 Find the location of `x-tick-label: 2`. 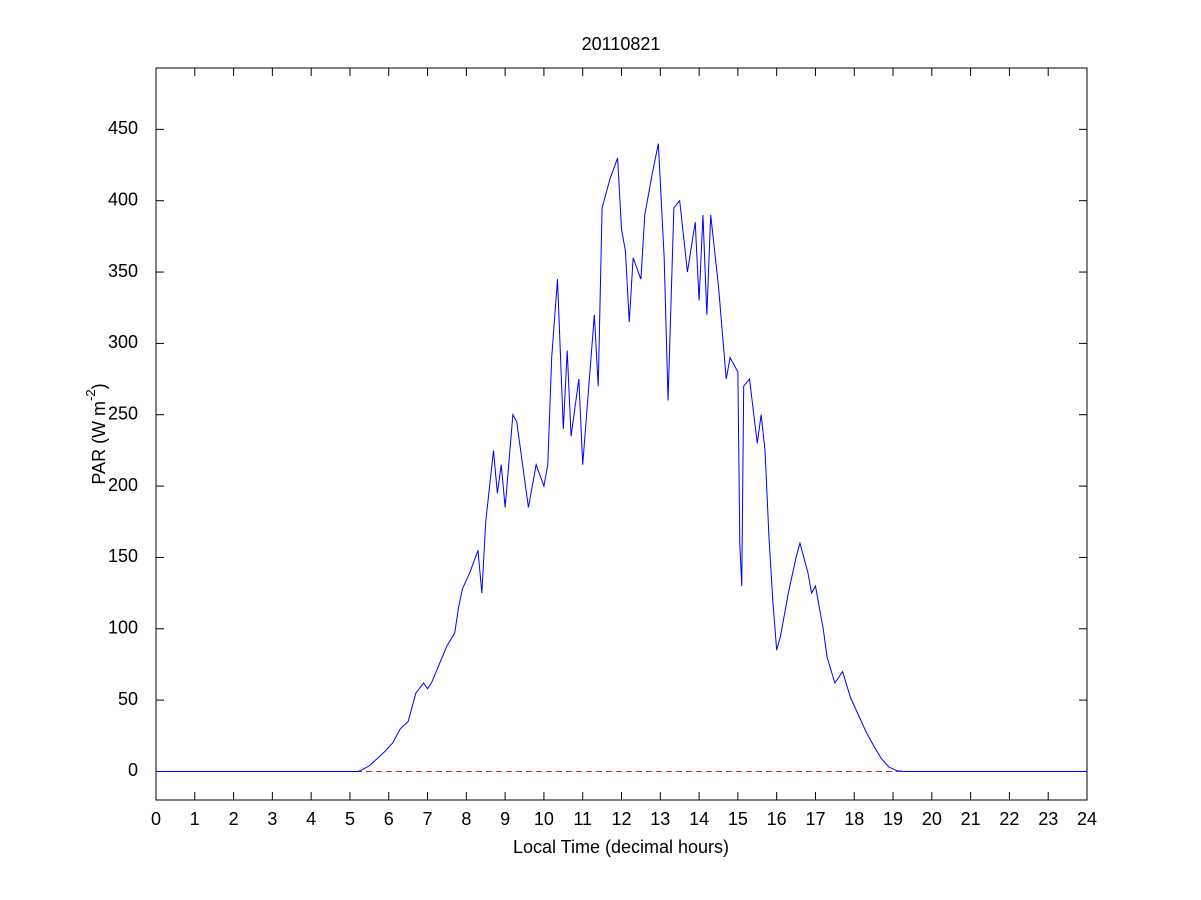

x-tick-label: 2 is located at coordinates (234, 819).